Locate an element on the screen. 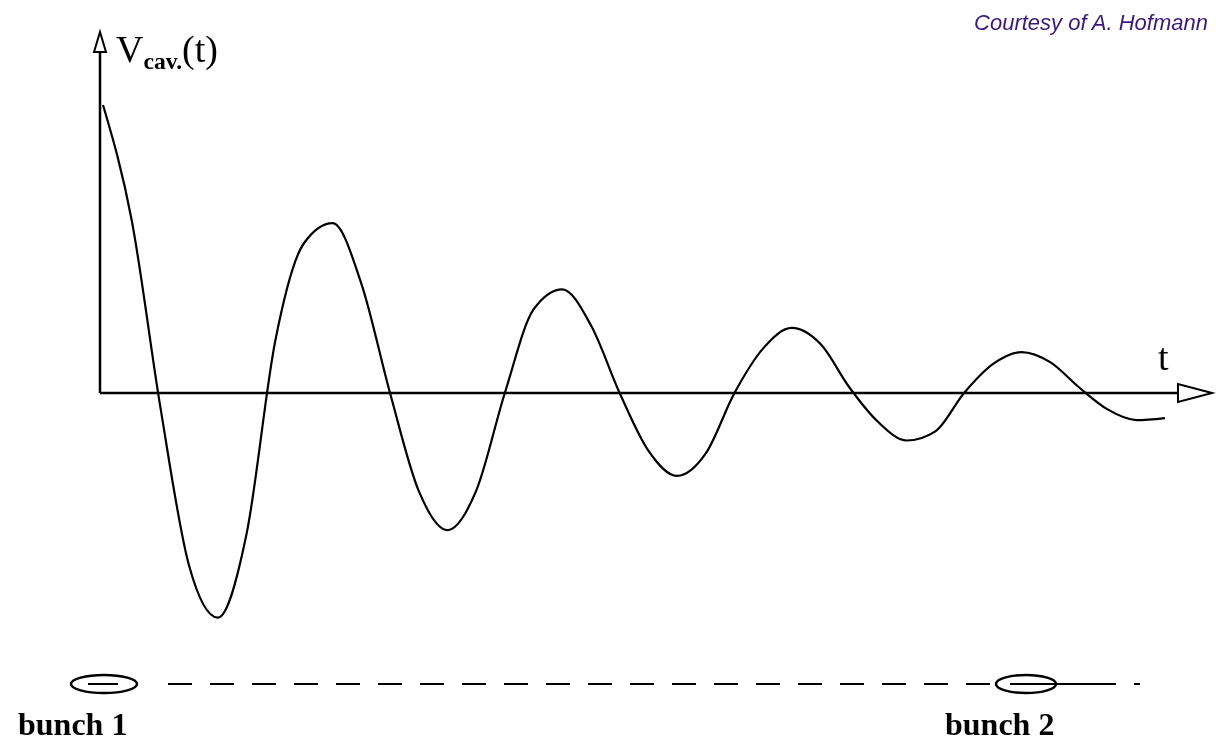 The height and width of the screenshot is (744, 1216). y-axis-title: V$_{cav.}$(t) is located at coordinates (167, 51).